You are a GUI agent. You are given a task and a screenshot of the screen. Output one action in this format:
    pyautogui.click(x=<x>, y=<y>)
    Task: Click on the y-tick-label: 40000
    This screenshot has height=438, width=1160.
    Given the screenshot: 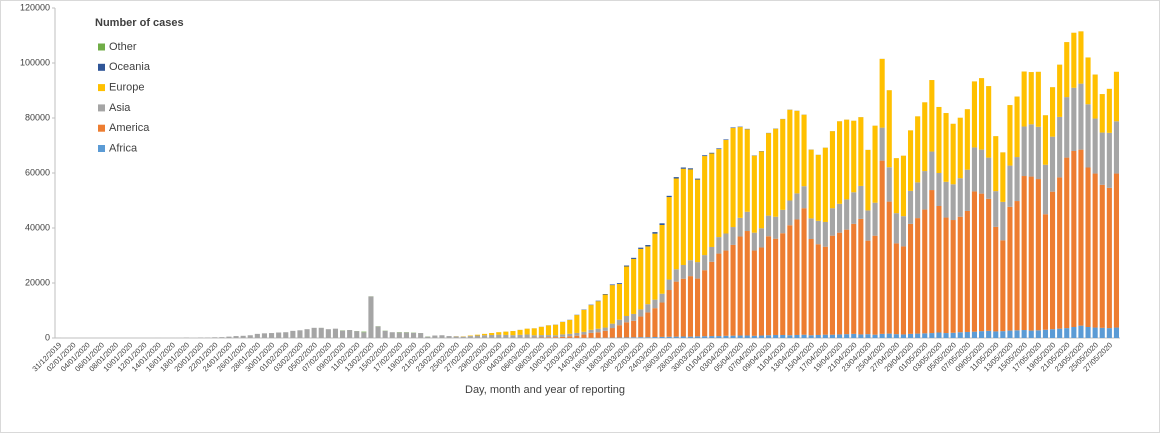 What is the action you would take?
    pyautogui.click(x=37, y=227)
    